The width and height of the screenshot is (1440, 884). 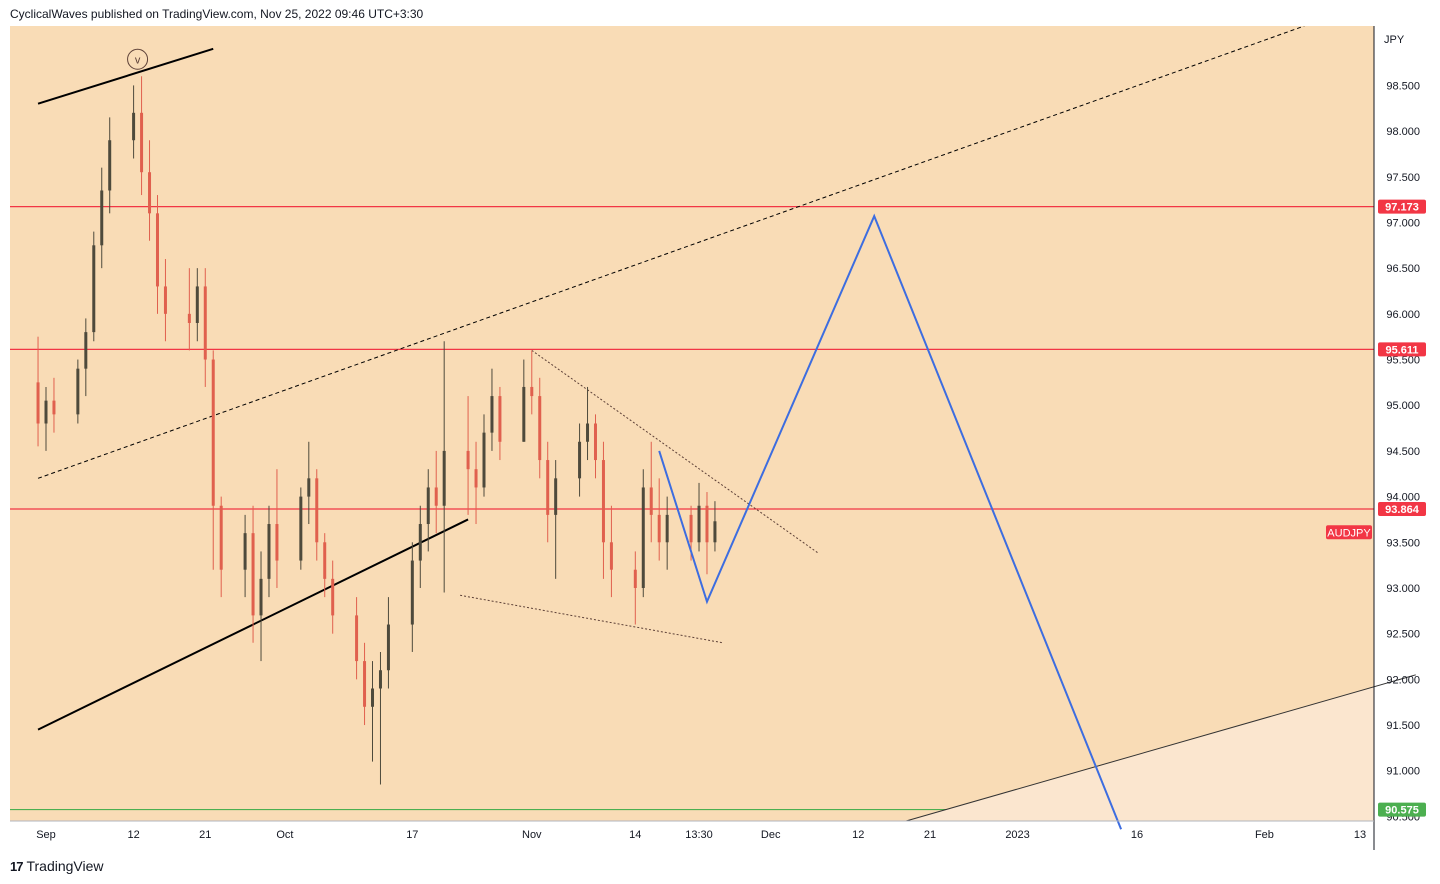 What do you see at coordinates (1403, 589) in the screenshot?
I see `price-tick-label: 93.000` at bounding box center [1403, 589].